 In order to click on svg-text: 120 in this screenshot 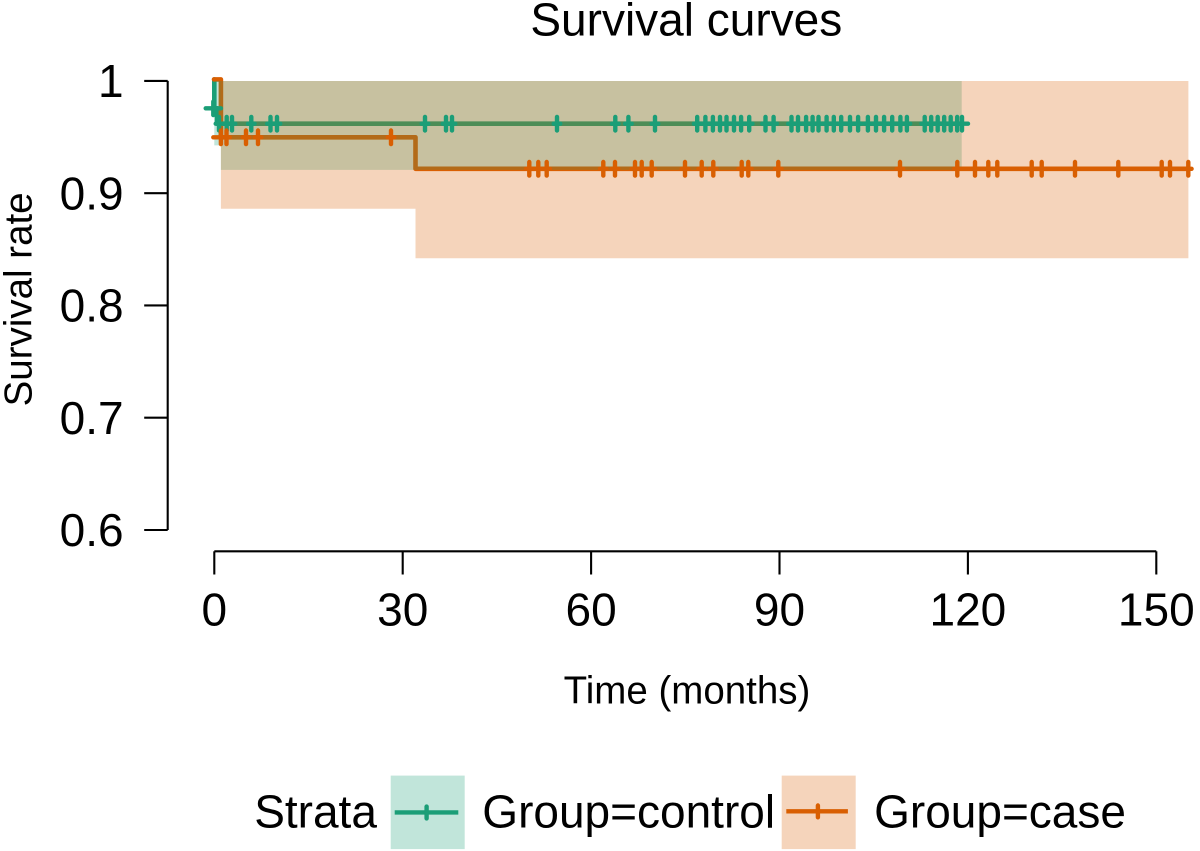, I will do `click(968, 610)`.